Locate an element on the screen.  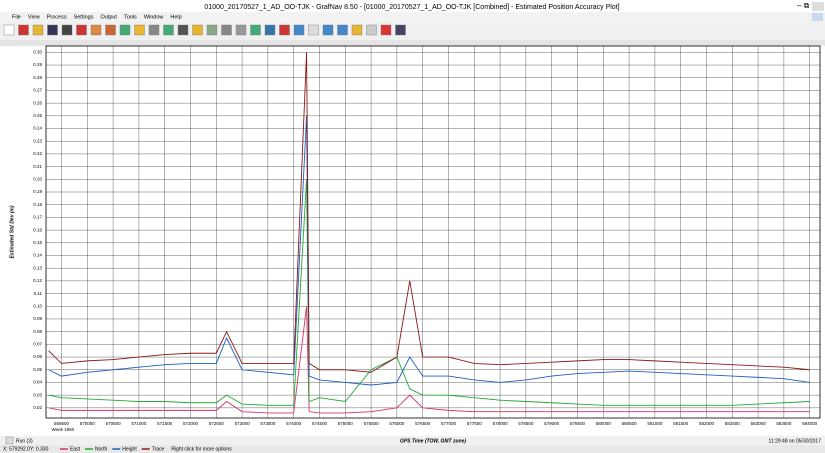
x-tick-label: 580500 is located at coordinates (630, 423).